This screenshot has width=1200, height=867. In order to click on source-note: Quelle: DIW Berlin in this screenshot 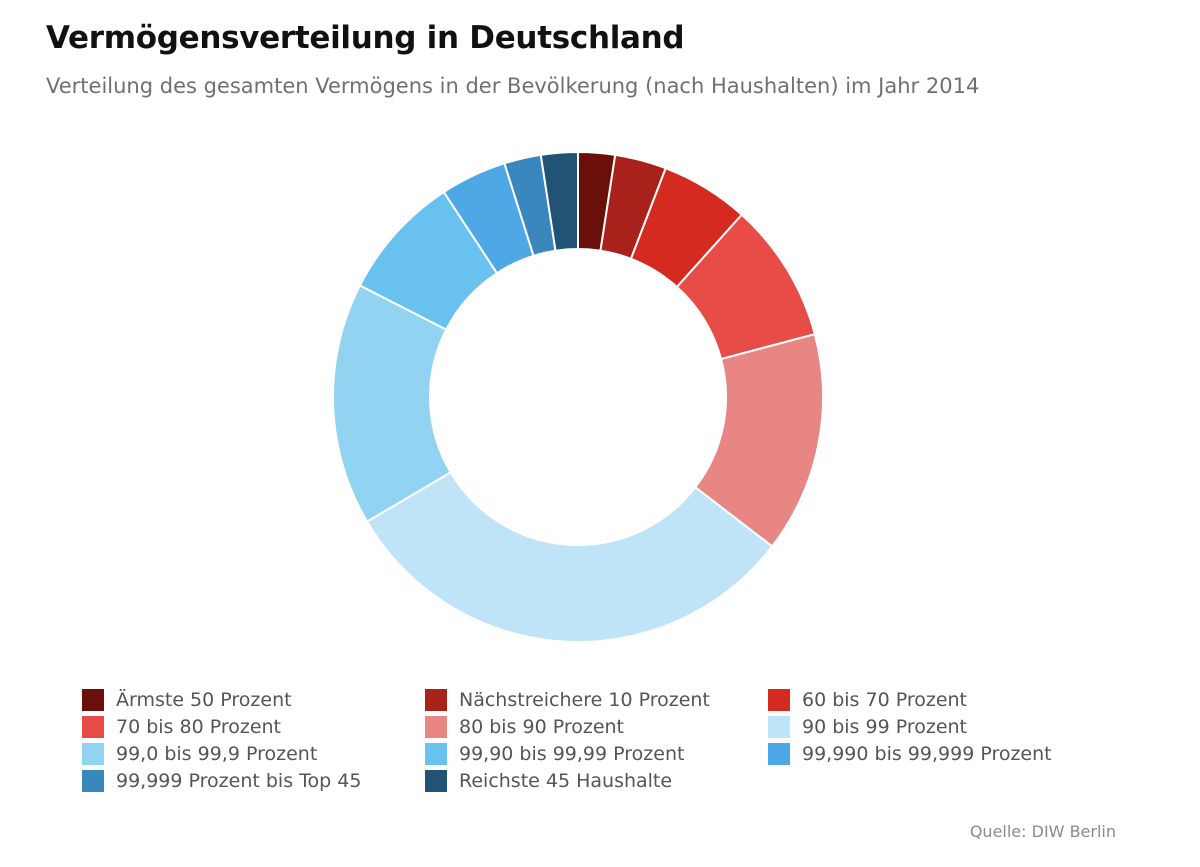, I will do `click(1042, 831)`.